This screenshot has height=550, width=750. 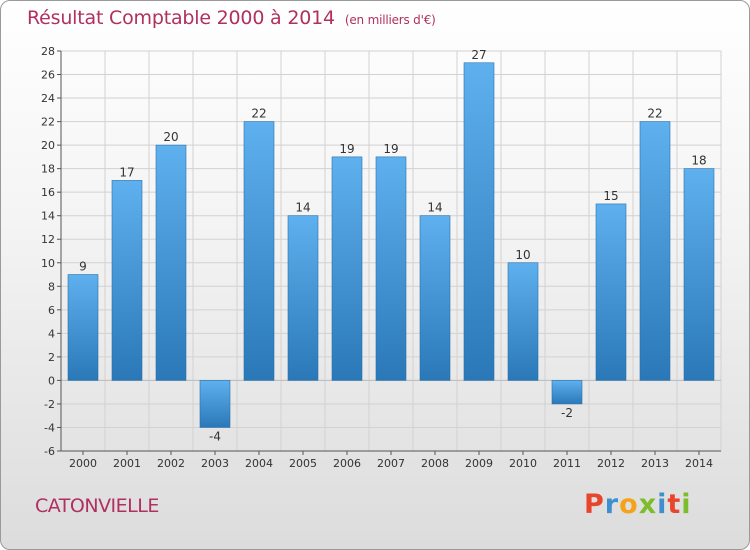 I want to click on x-tick-label: 2012, so click(x=611, y=463).